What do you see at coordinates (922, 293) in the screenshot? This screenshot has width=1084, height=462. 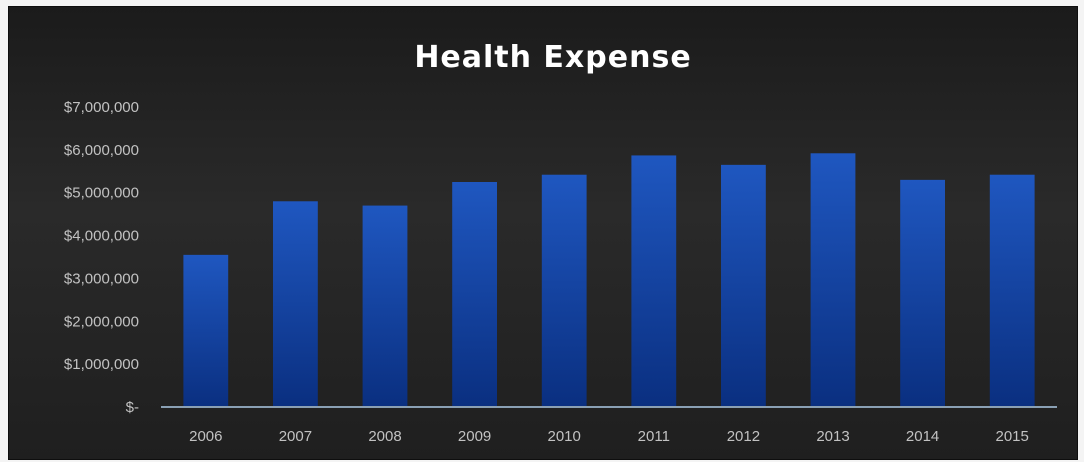 I see `bar-2014` at bounding box center [922, 293].